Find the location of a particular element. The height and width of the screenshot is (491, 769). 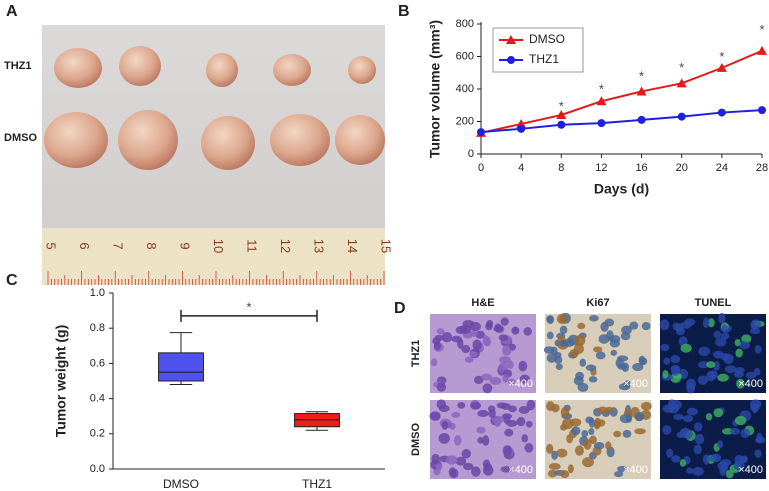

ruler-number: 15 is located at coordinates (386, 246).